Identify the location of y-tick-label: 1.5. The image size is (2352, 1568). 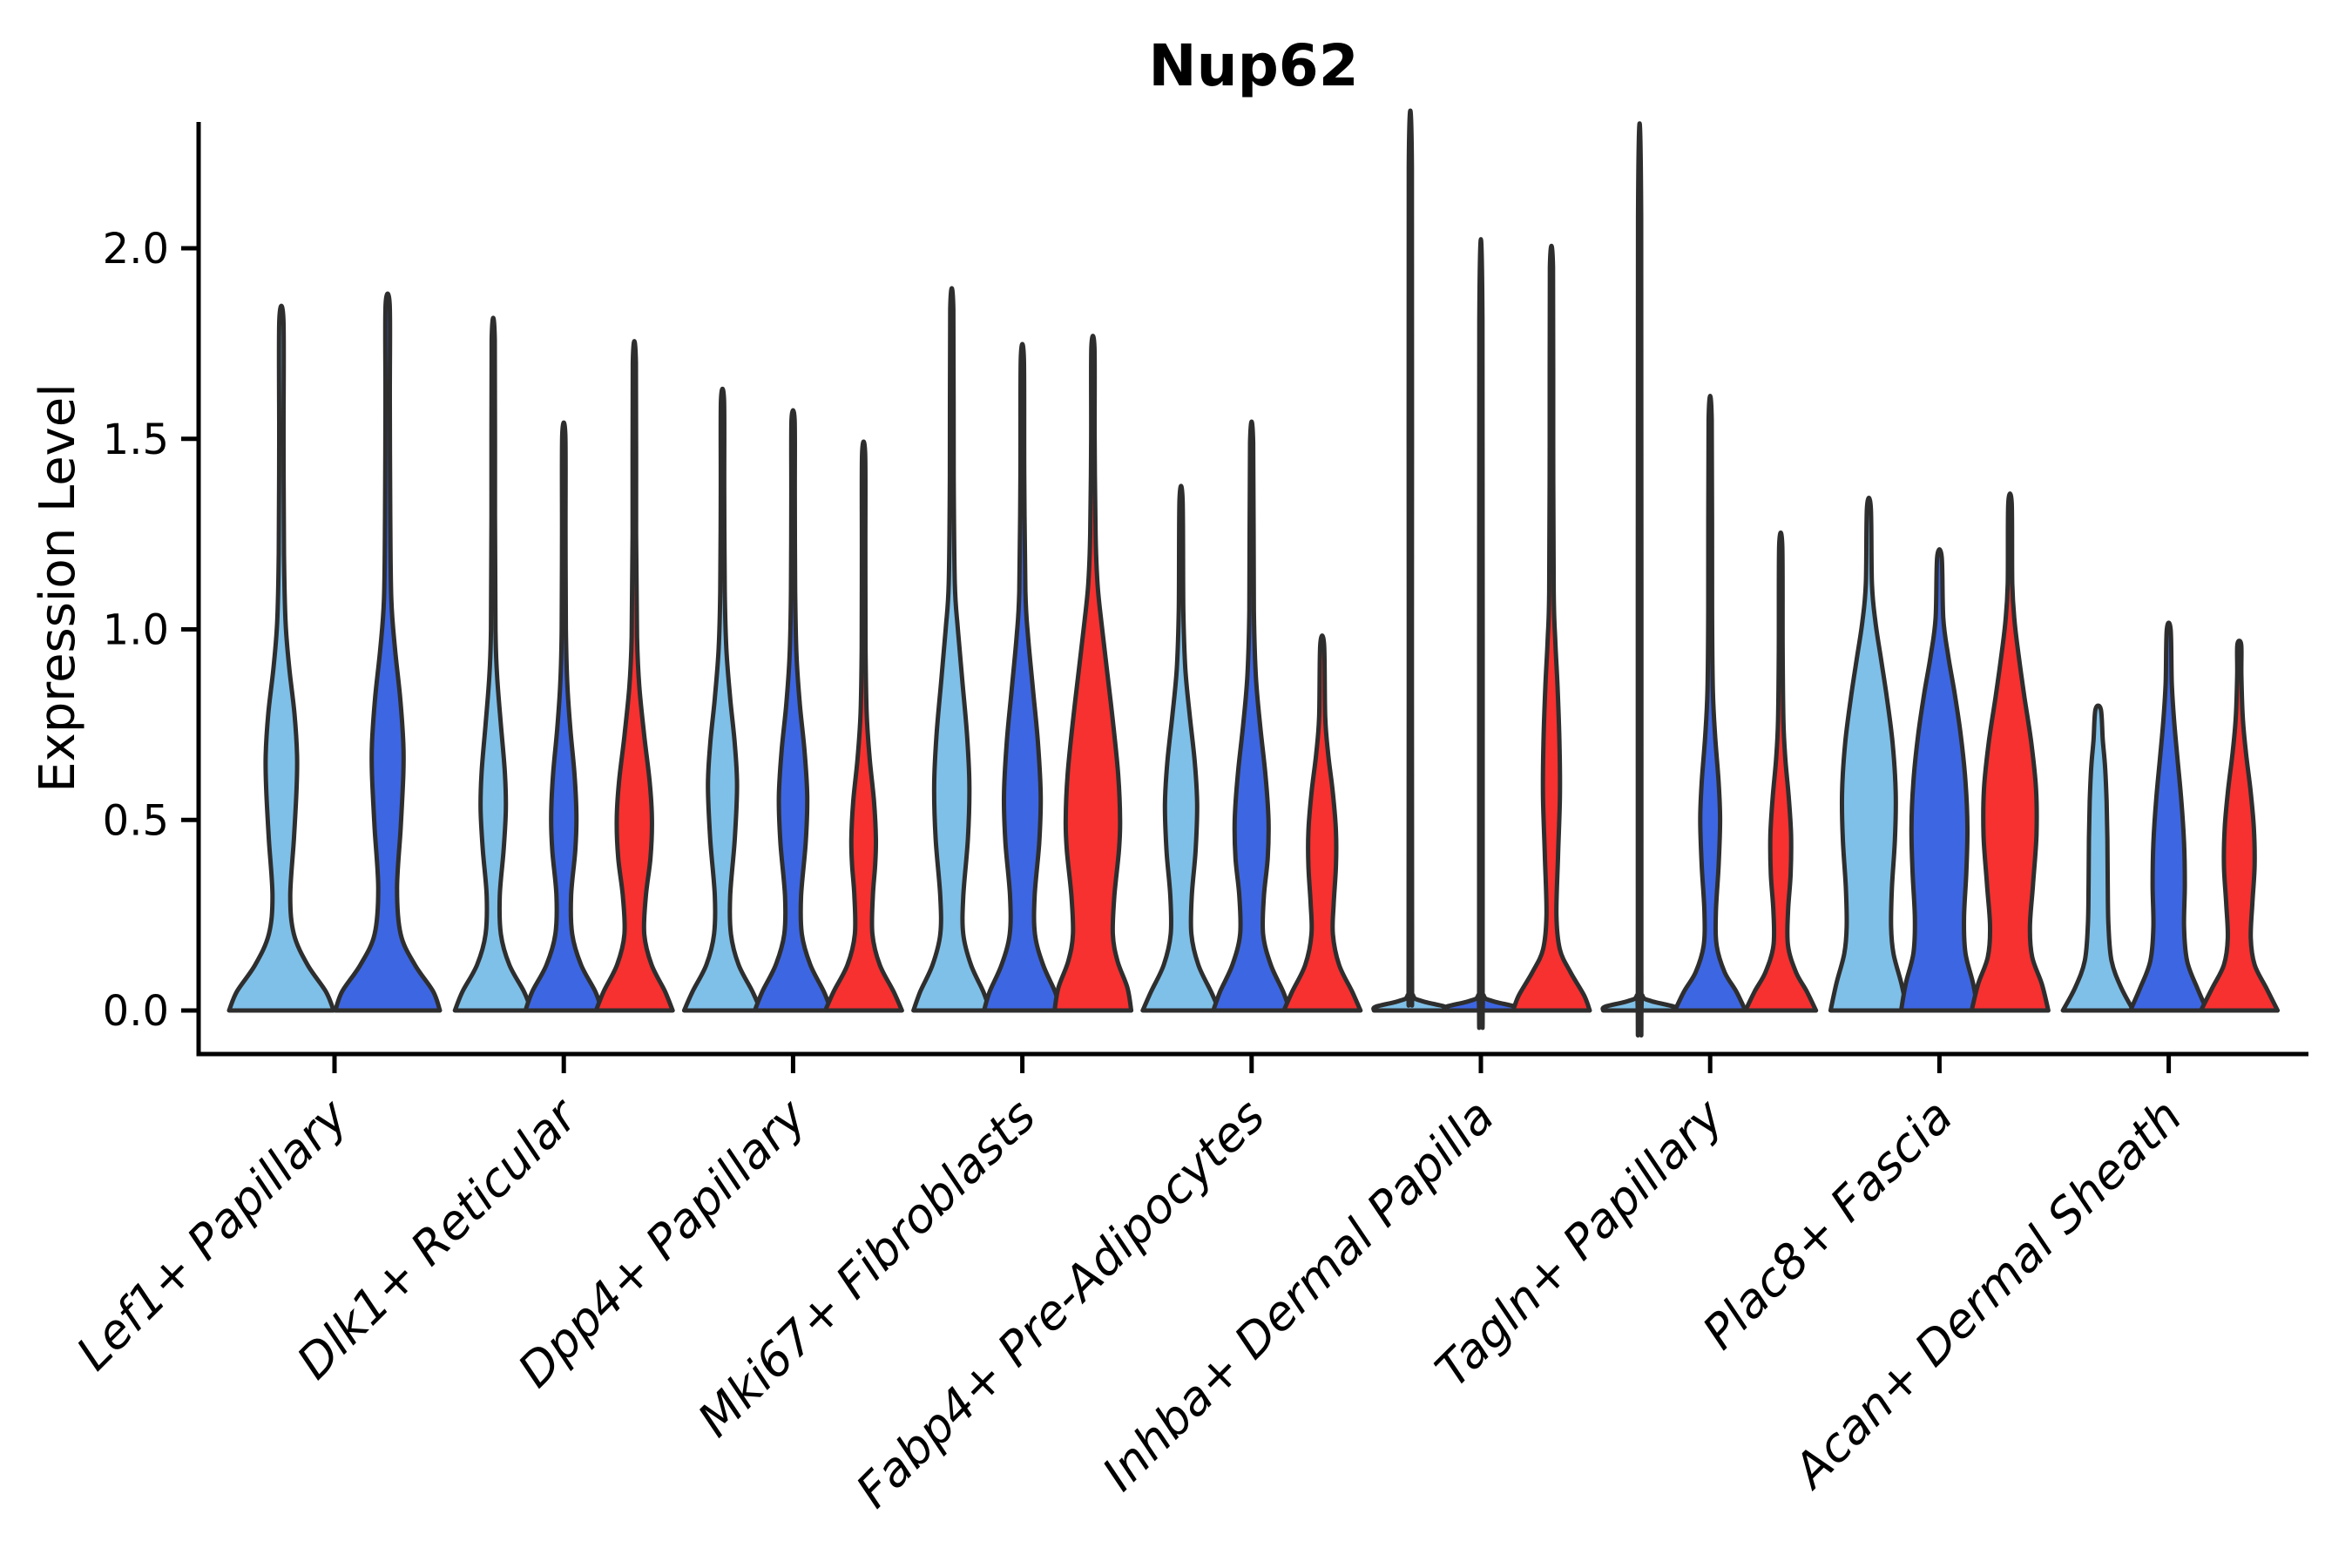
(136, 440).